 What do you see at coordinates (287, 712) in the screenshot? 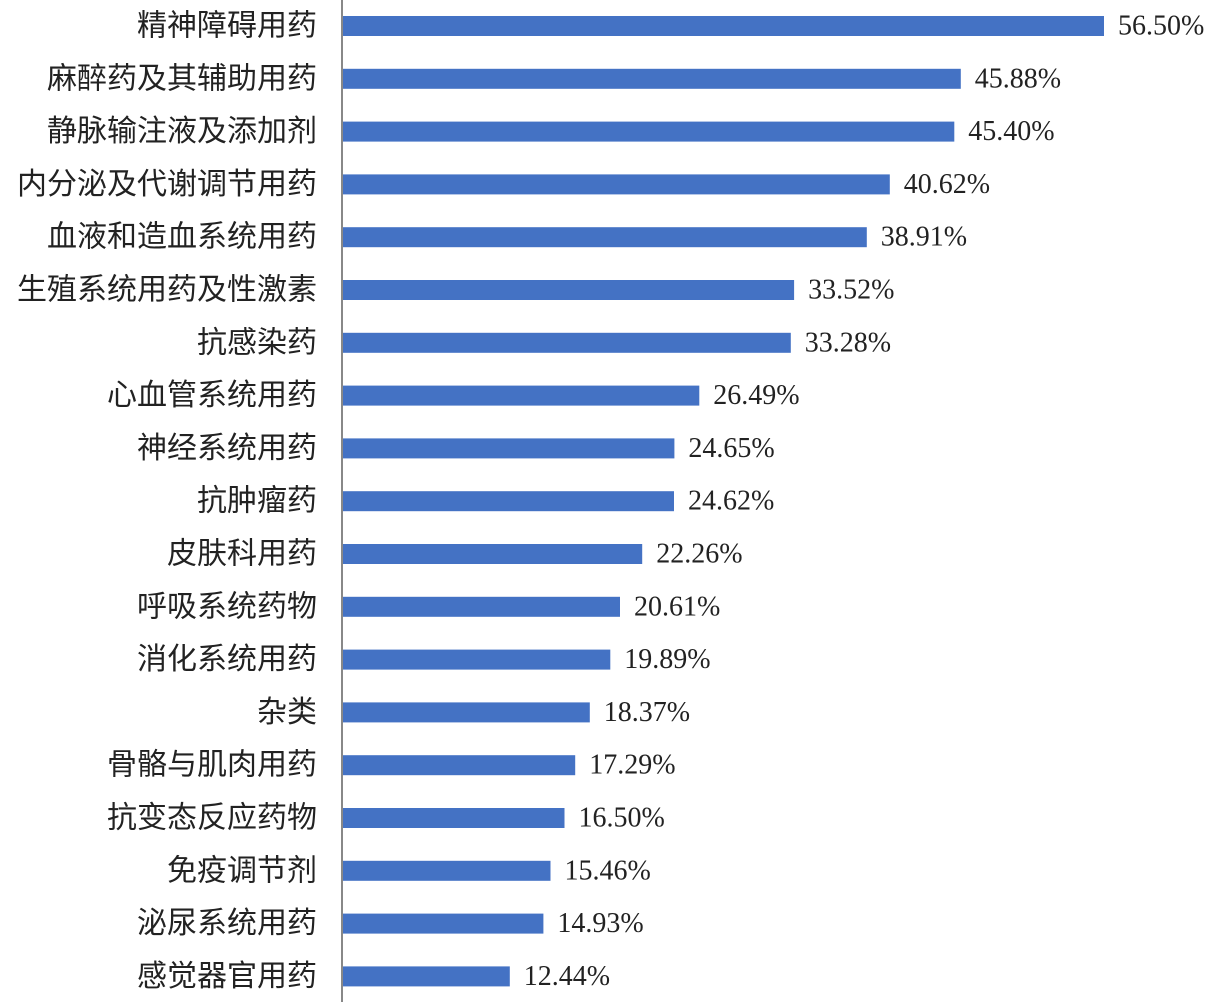
I see `category-label: 杂类` at bounding box center [287, 712].